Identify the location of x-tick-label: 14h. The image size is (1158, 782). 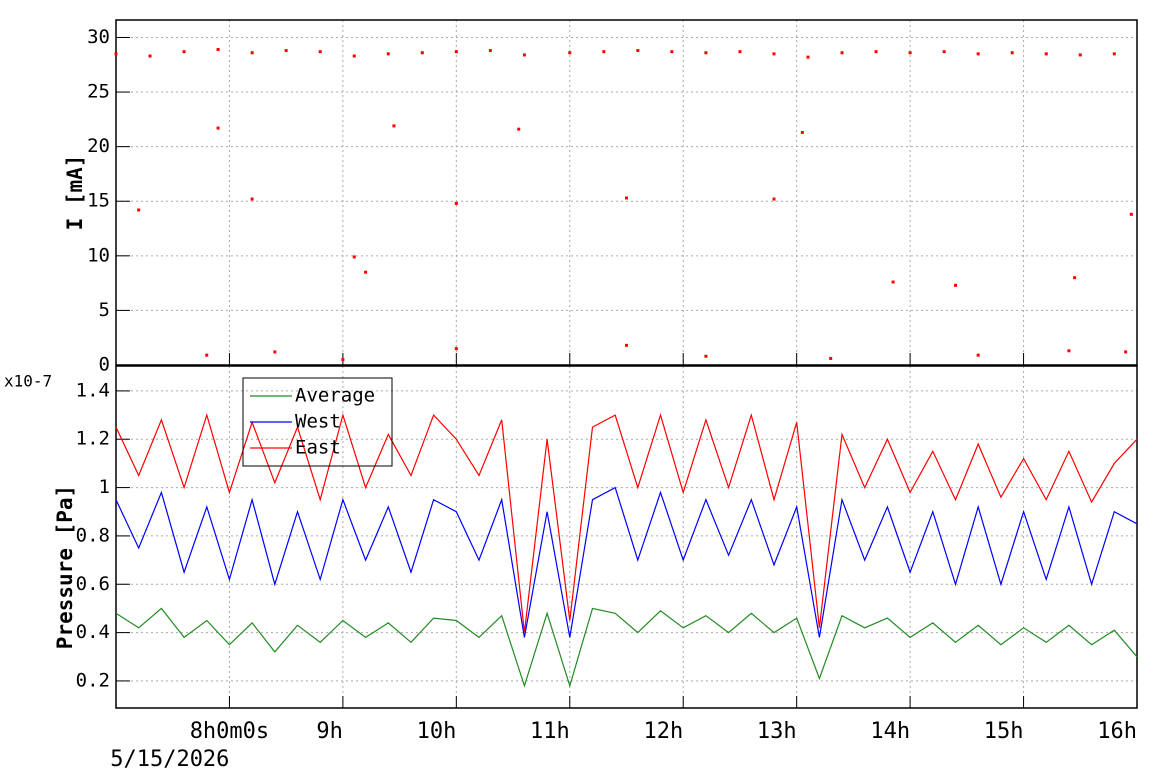
(890, 731).